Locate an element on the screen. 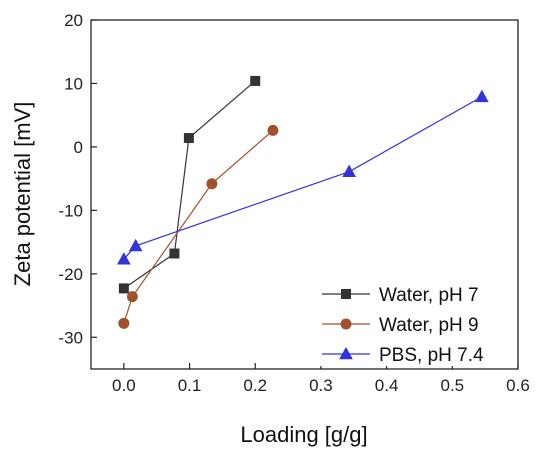 Image resolution: width=550 pixels, height=453 pixels. x-tick-label: 0.2 is located at coordinates (255, 385).